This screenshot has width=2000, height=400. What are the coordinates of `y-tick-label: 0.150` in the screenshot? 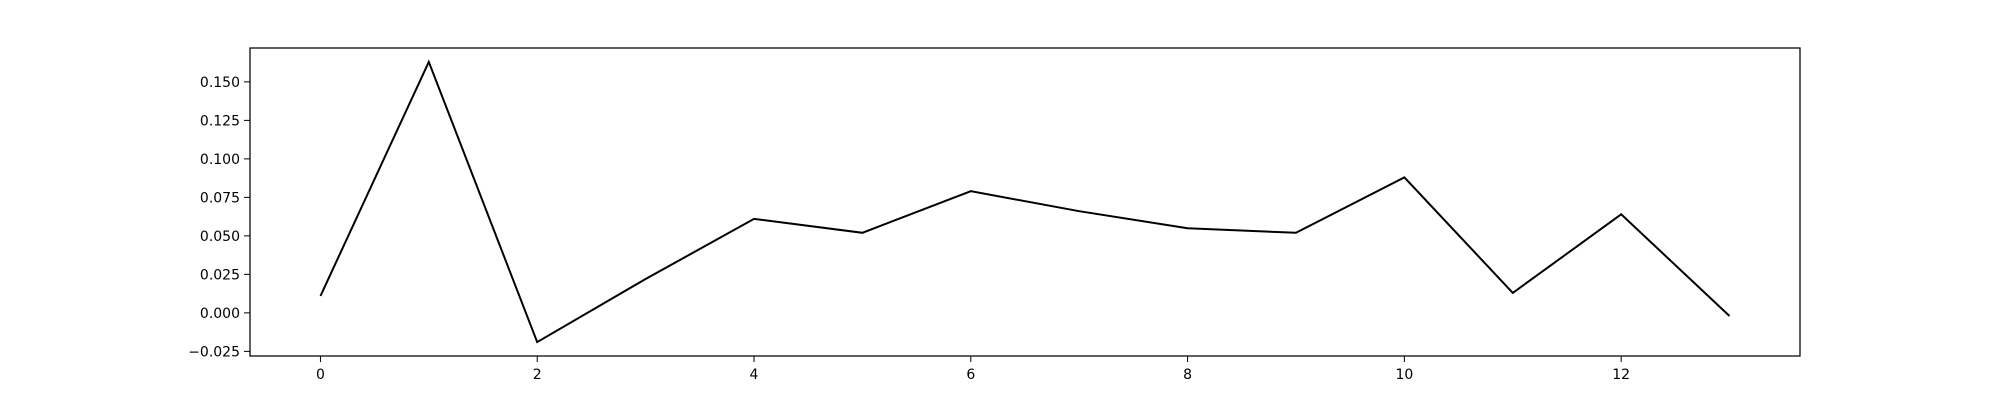 It's located at (220, 83).